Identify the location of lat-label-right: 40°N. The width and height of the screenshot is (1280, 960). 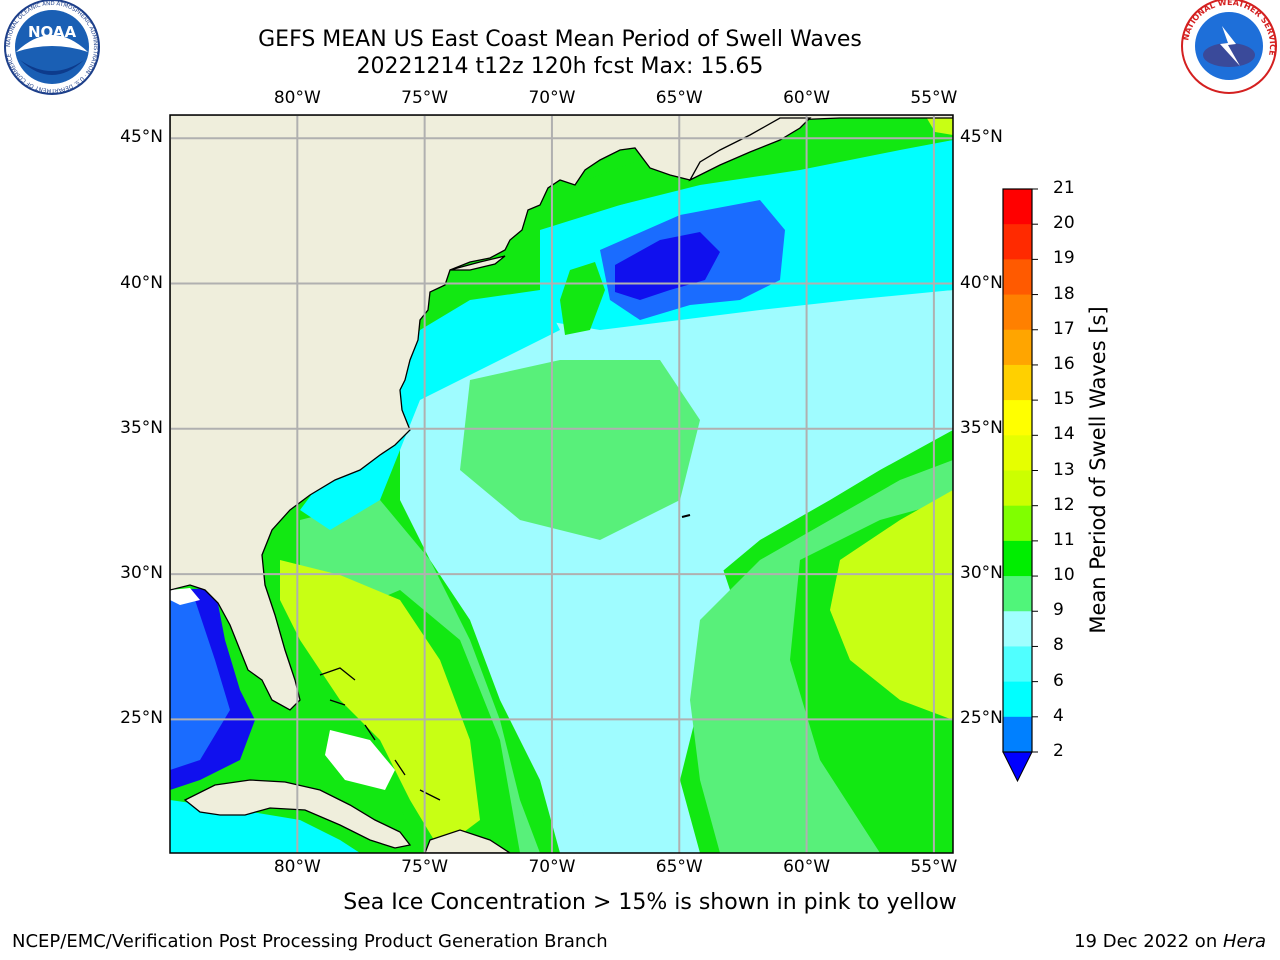
(981, 282).